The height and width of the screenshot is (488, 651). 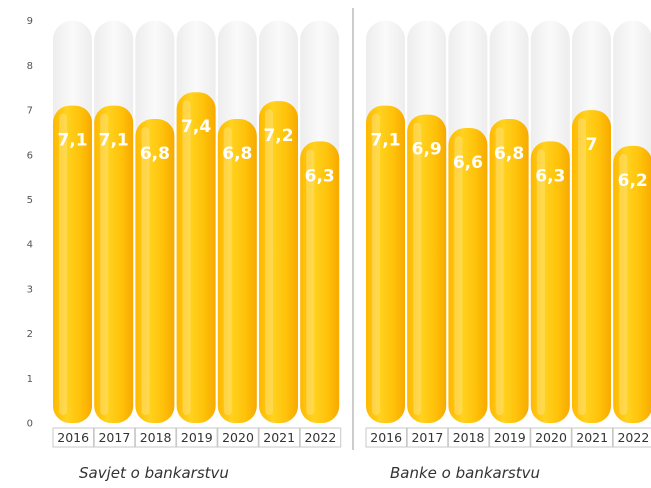 What do you see at coordinates (196, 127) in the screenshot?
I see `value-label: 7,4` at bounding box center [196, 127].